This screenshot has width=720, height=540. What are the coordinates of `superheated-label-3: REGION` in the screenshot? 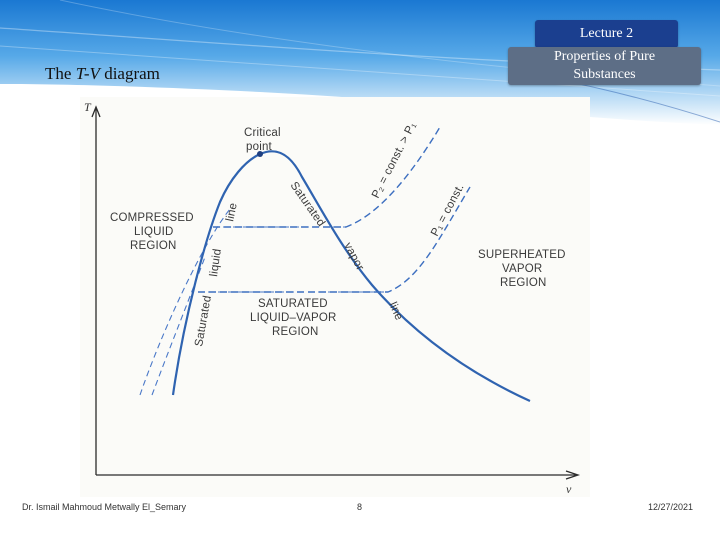 It's located at (523, 283).